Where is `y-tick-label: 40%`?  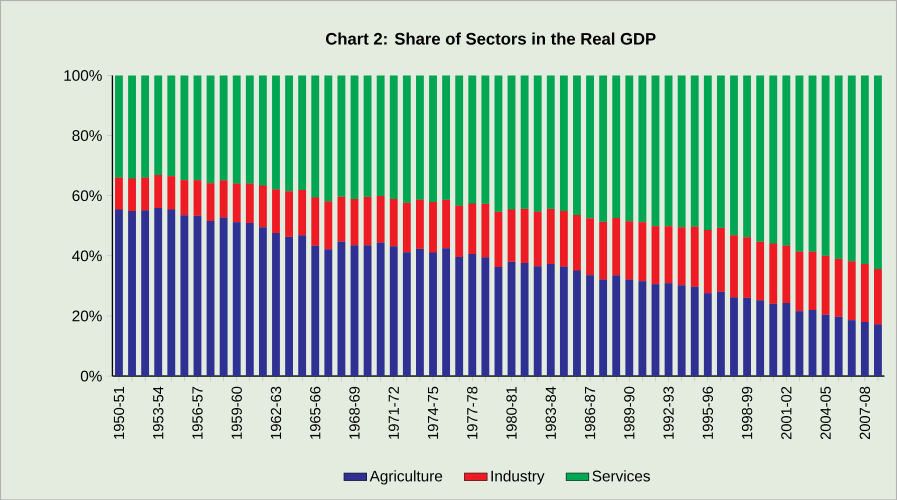
y-tick-label: 40% is located at coordinates (87, 256).